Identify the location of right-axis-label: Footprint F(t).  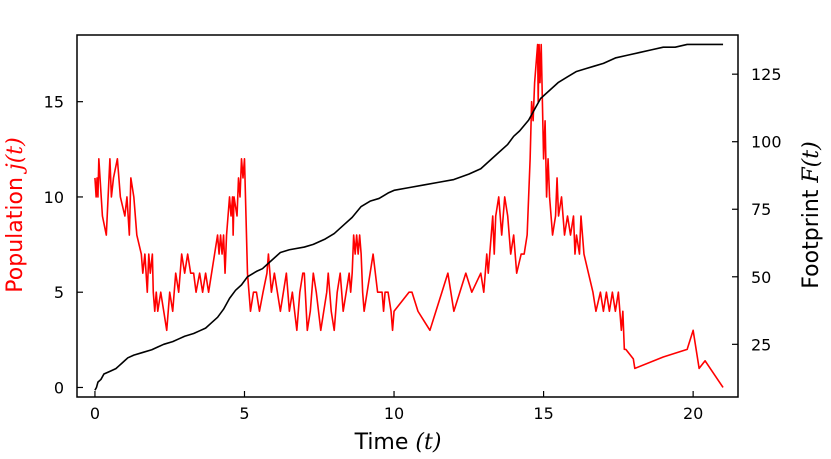
(811, 214).